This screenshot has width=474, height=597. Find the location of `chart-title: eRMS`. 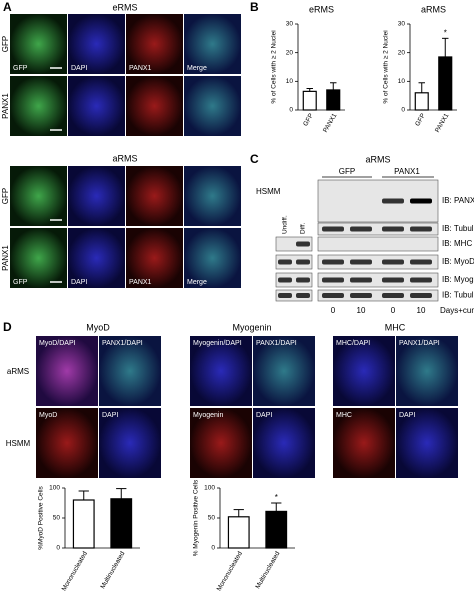

chart-title: eRMS is located at coordinates (321, 9).